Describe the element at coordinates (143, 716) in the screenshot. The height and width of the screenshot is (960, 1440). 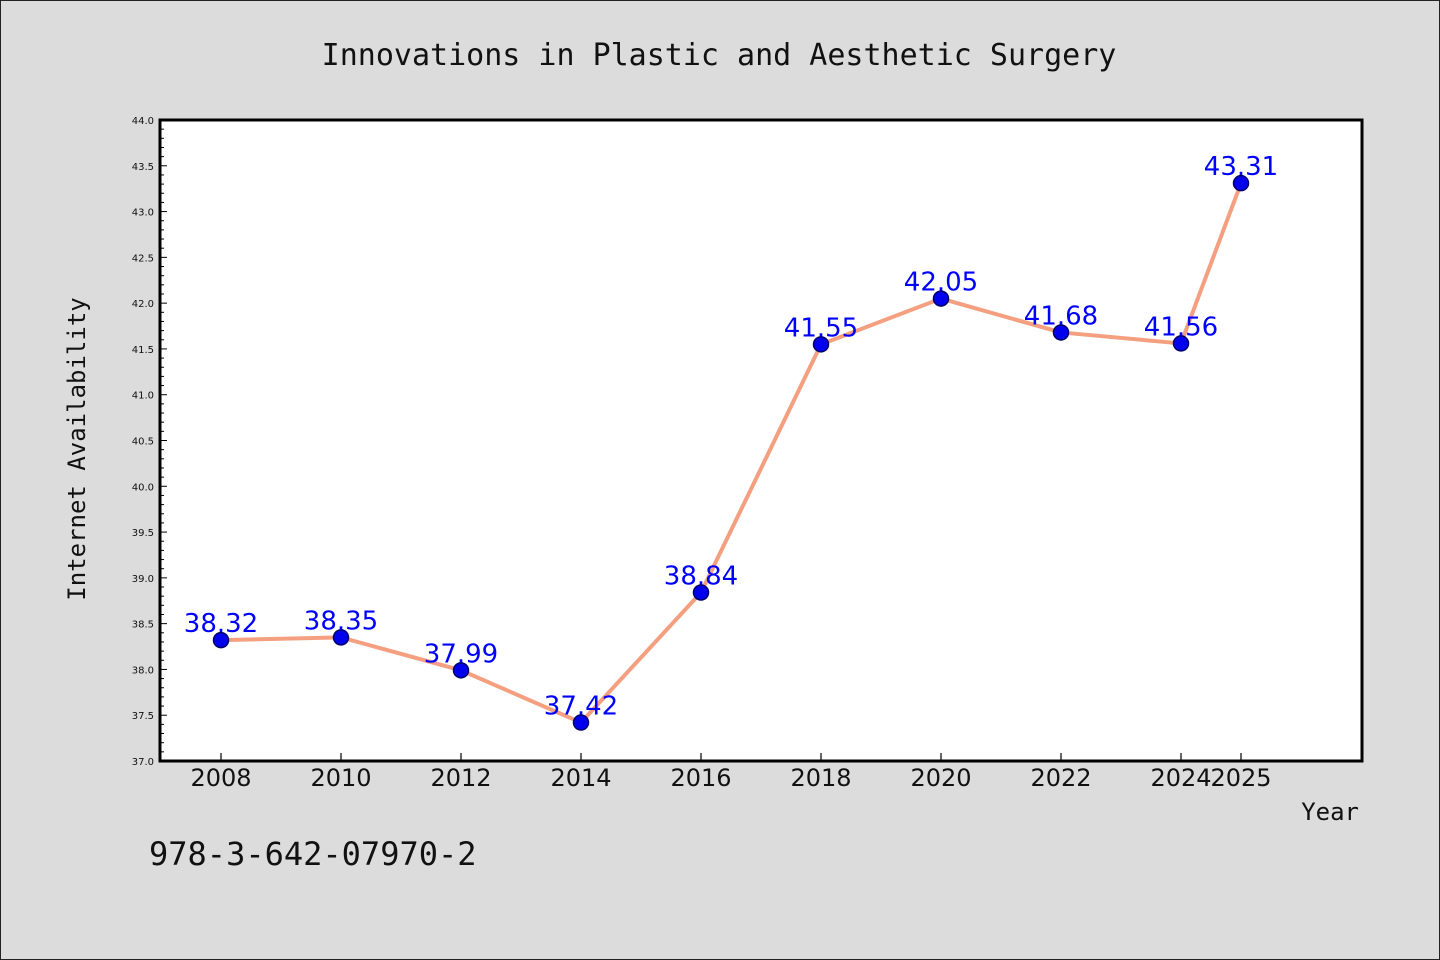
I see `y-tick-label: 37.5` at that location.